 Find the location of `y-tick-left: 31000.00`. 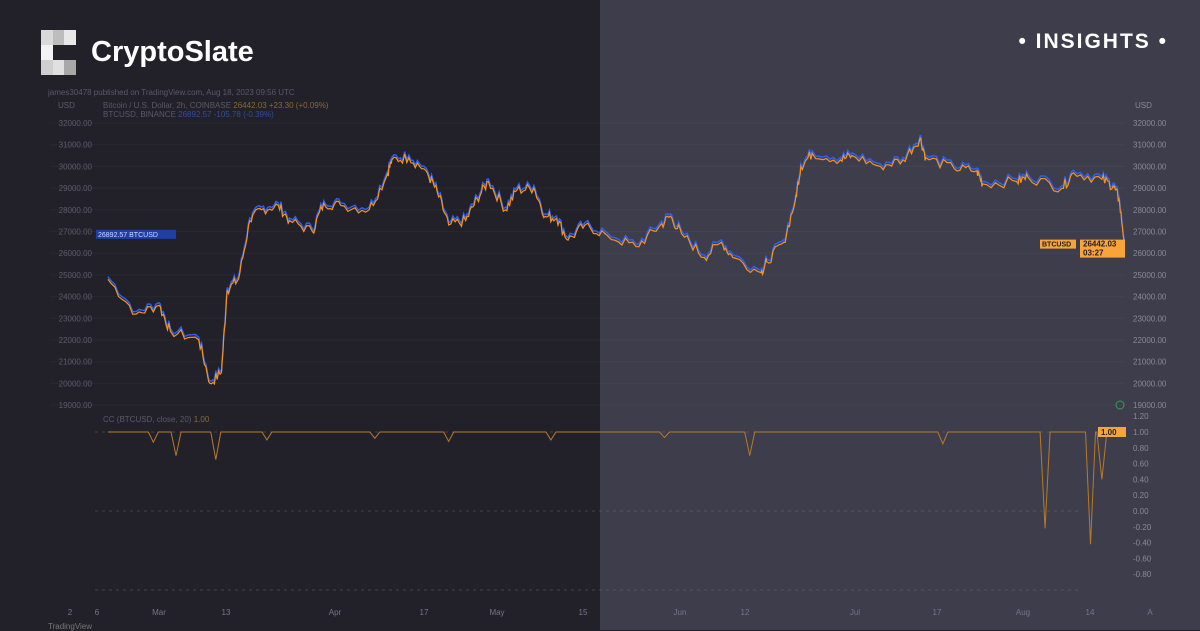

y-tick-left: 31000.00 is located at coordinates (76, 145).